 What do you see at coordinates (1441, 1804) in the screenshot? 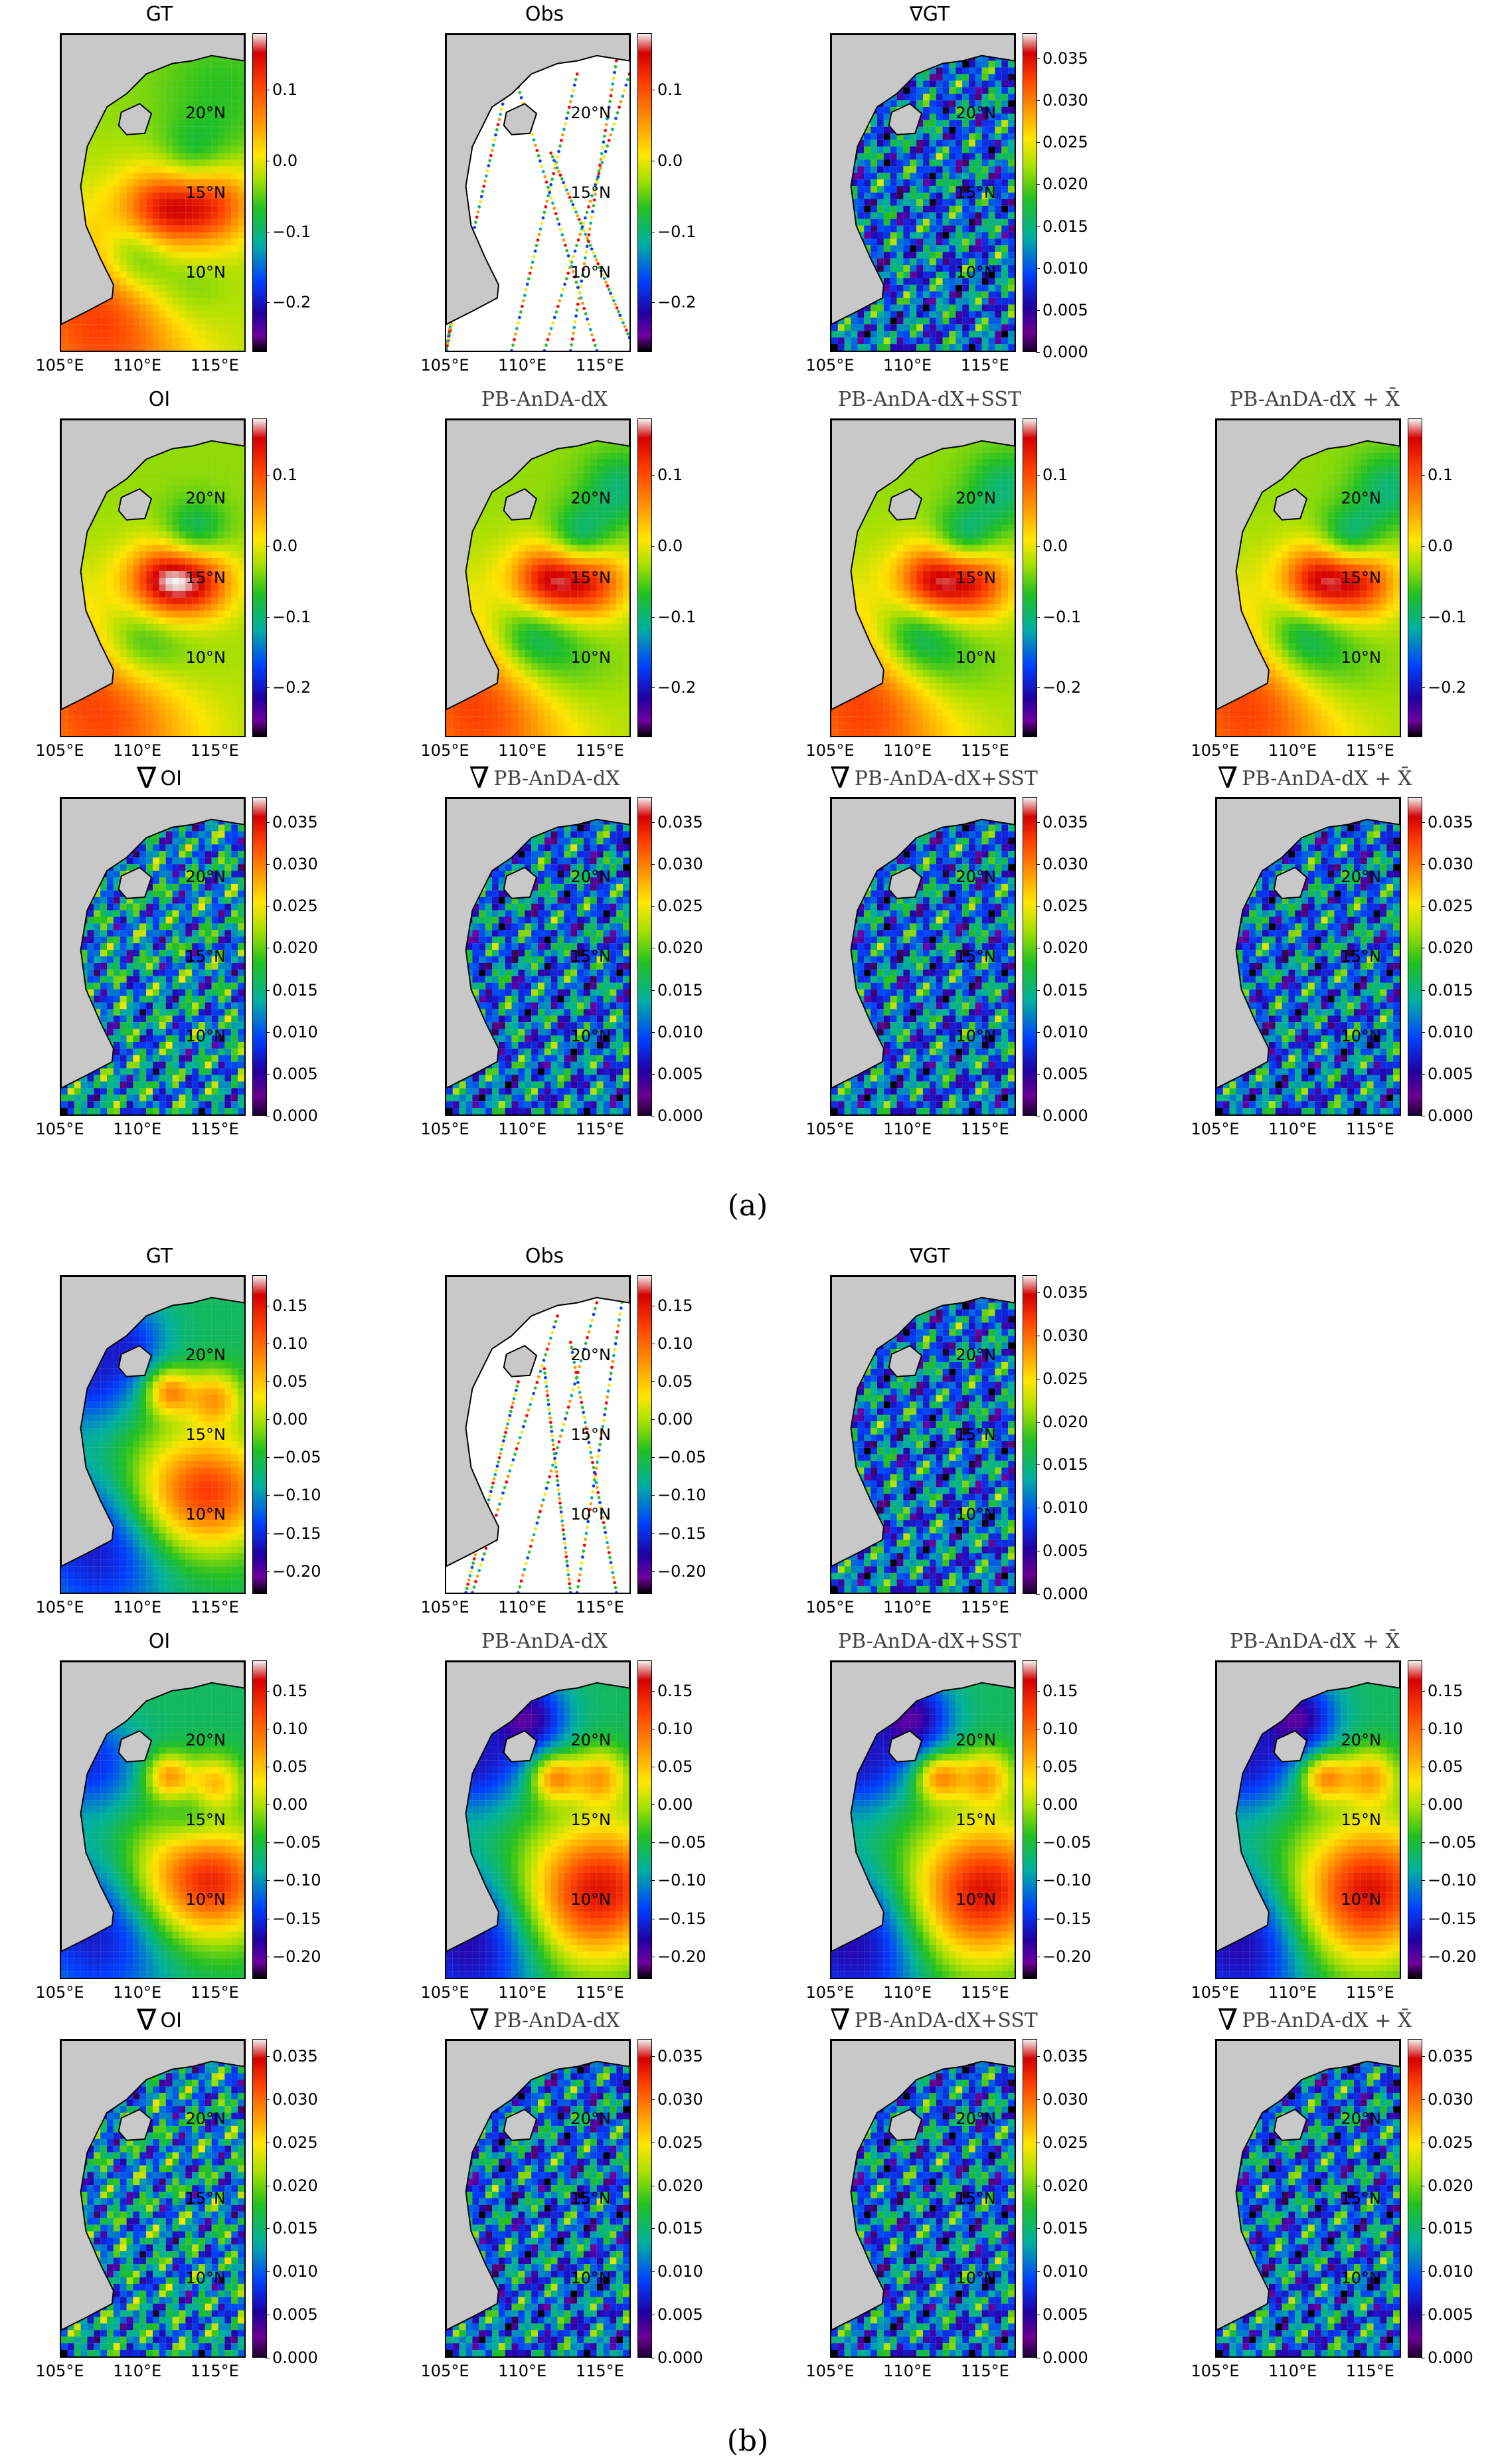
I see `colorbar-tick-label: 0.00` at bounding box center [1441, 1804].